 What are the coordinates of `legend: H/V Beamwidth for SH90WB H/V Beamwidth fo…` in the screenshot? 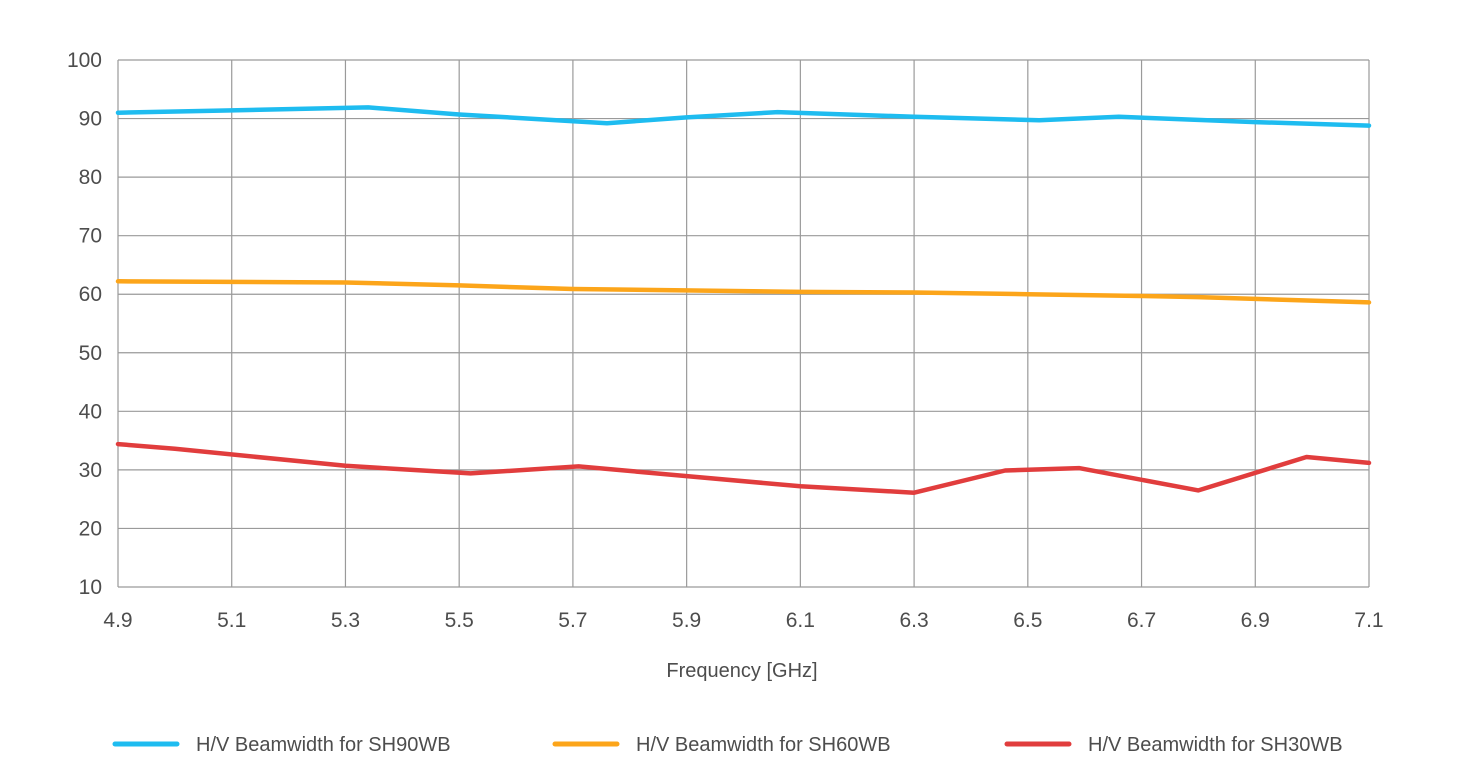 It's located at (727, 745).